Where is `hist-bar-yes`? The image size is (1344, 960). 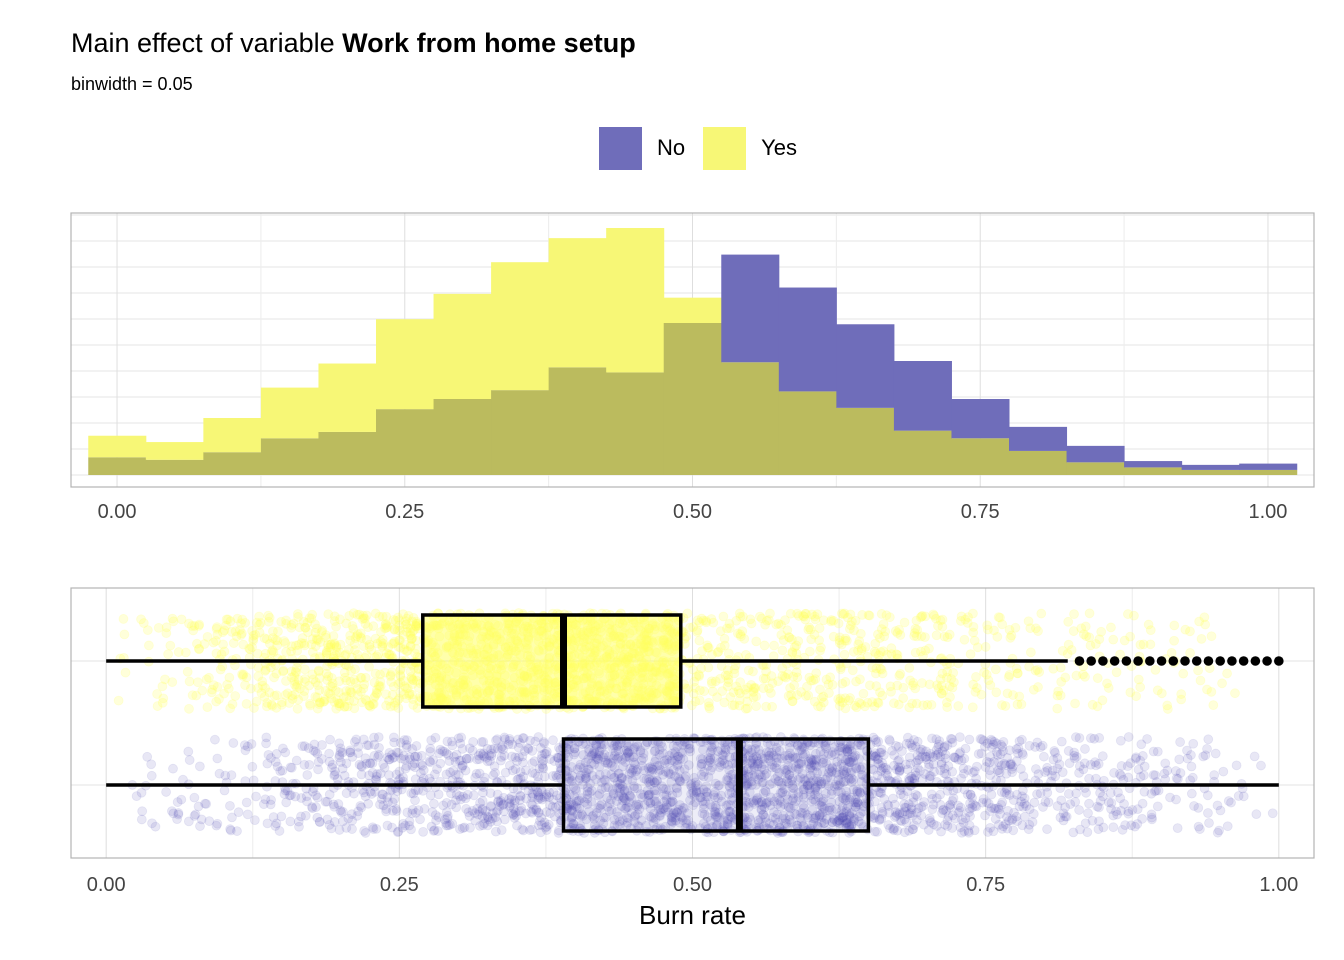 hist-bar-yes is located at coordinates (232, 435).